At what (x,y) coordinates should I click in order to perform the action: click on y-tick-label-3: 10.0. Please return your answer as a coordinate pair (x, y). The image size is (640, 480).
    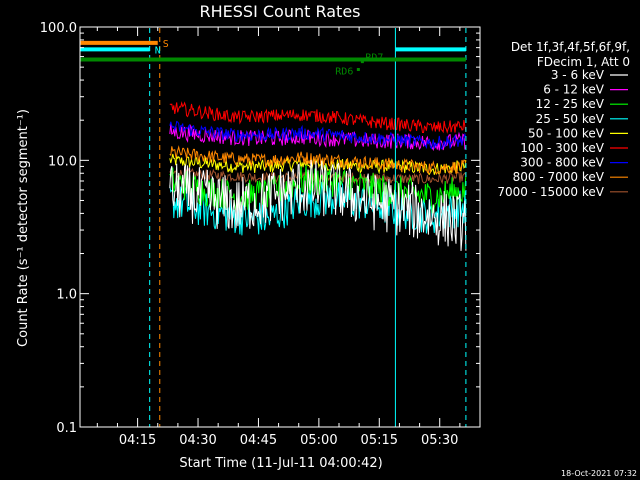
    Looking at the image, I should click on (62, 161).